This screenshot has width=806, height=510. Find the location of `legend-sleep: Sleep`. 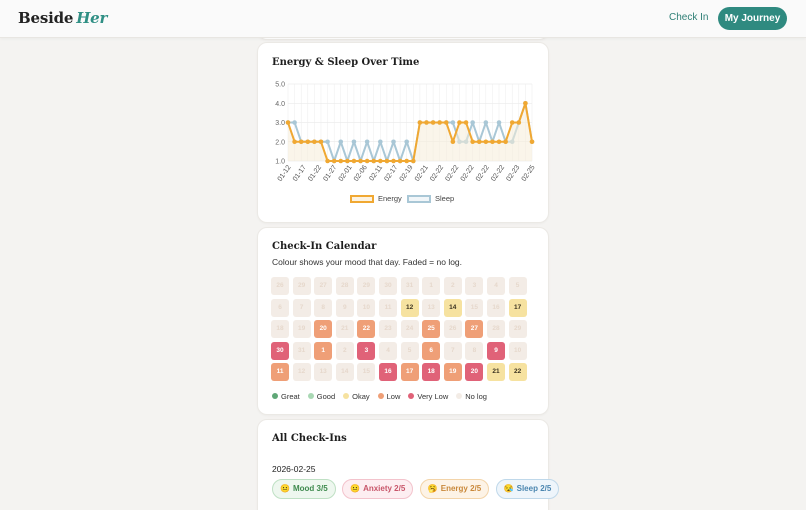

legend-sleep: Sleep is located at coordinates (430, 199).